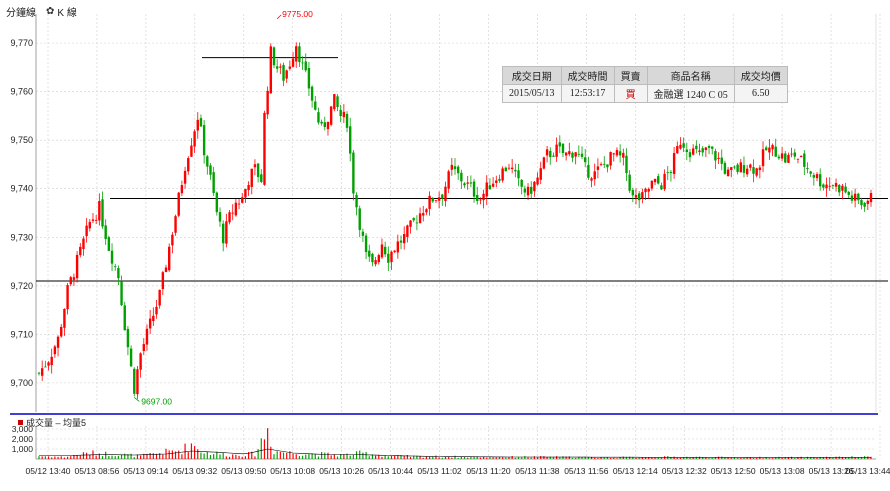  I want to click on price-tick-label: 9,740, so click(21, 189).